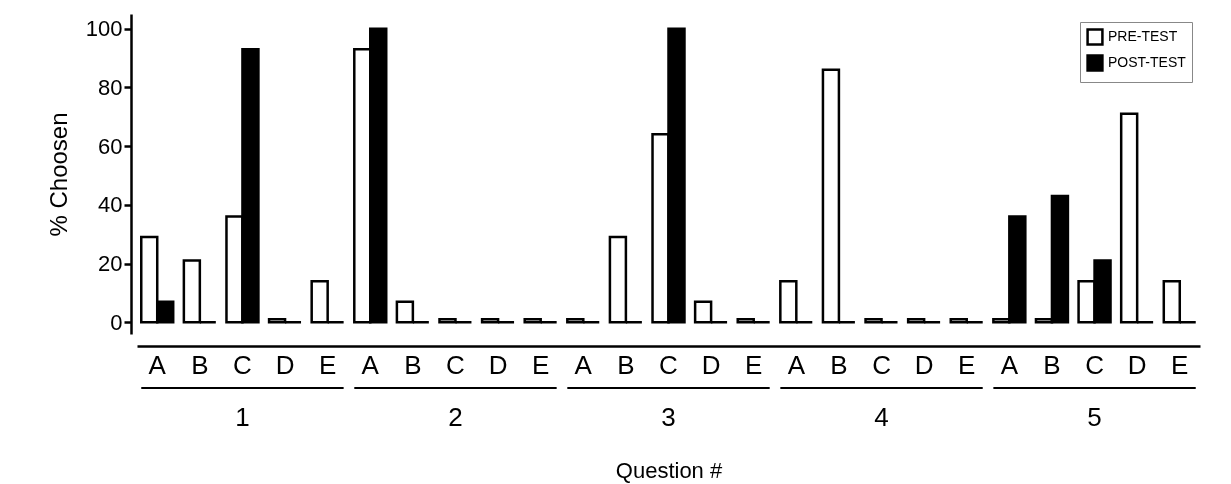 The width and height of the screenshot is (1231, 484). Describe the element at coordinates (110, 205) in the screenshot. I see `y-tick-label: 40` at that location.